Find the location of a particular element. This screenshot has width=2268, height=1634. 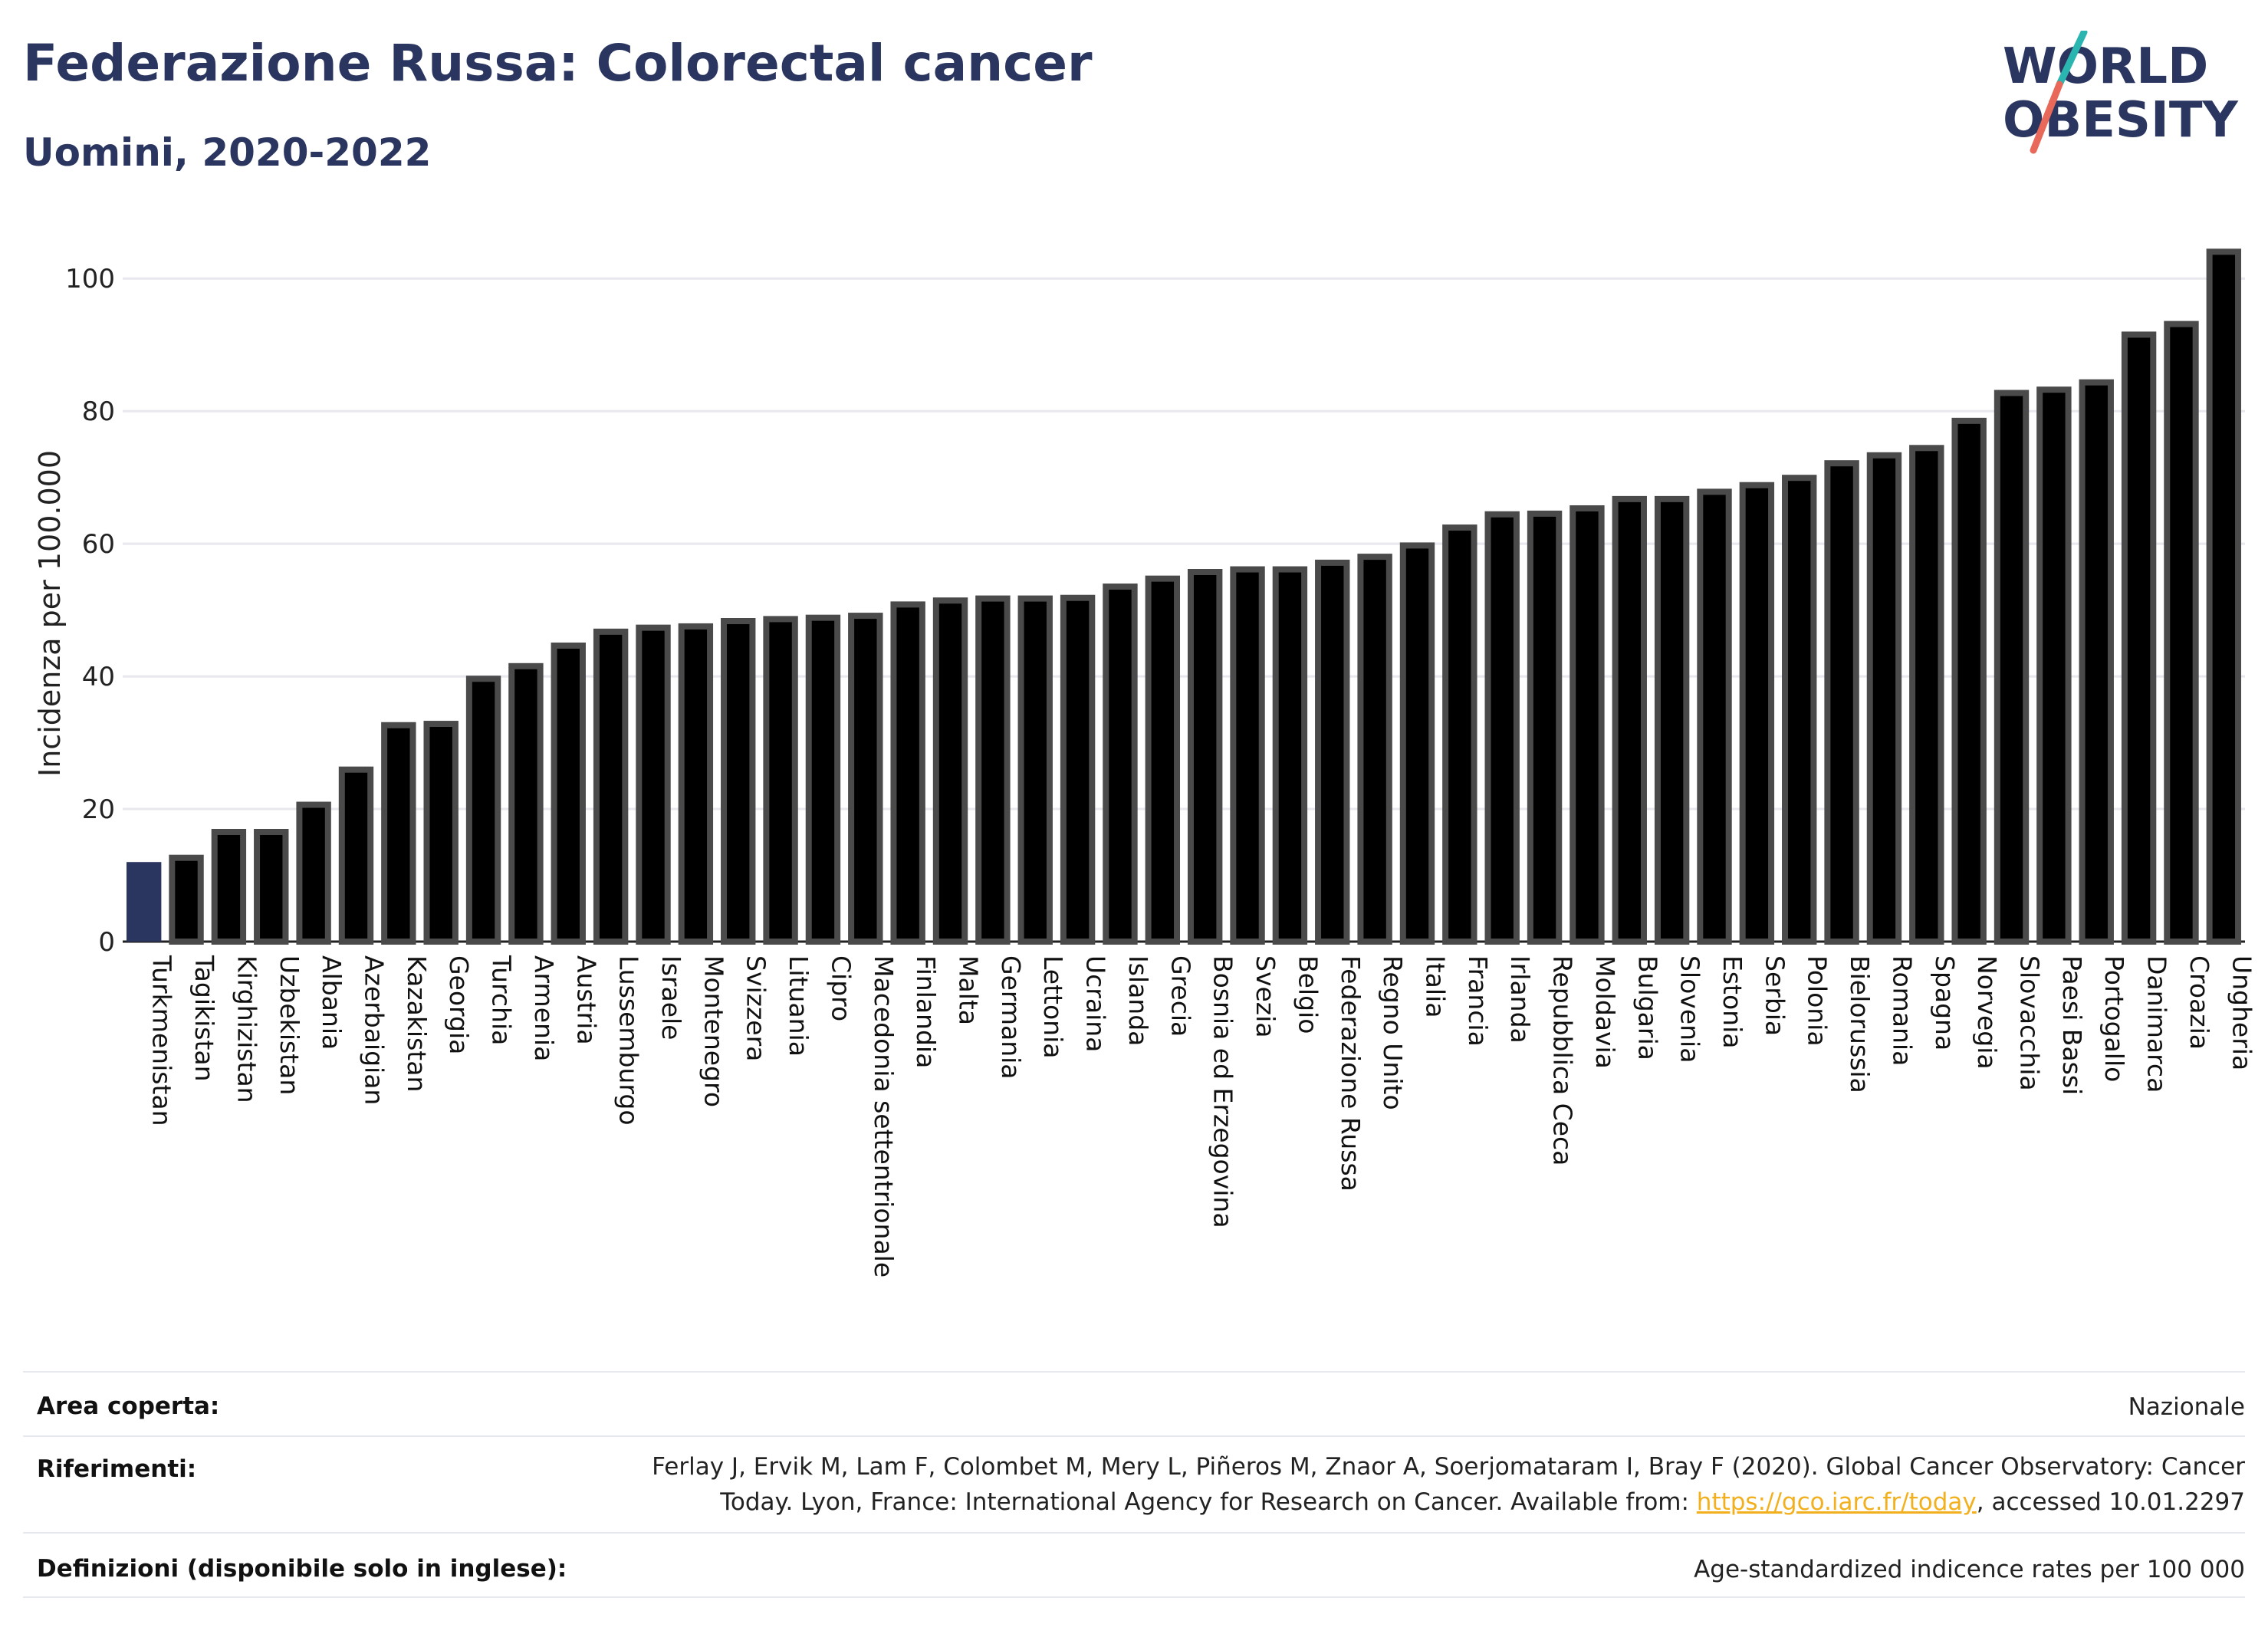

x-tick-label: Regno Unito is located at coordinates (1393, 1032).